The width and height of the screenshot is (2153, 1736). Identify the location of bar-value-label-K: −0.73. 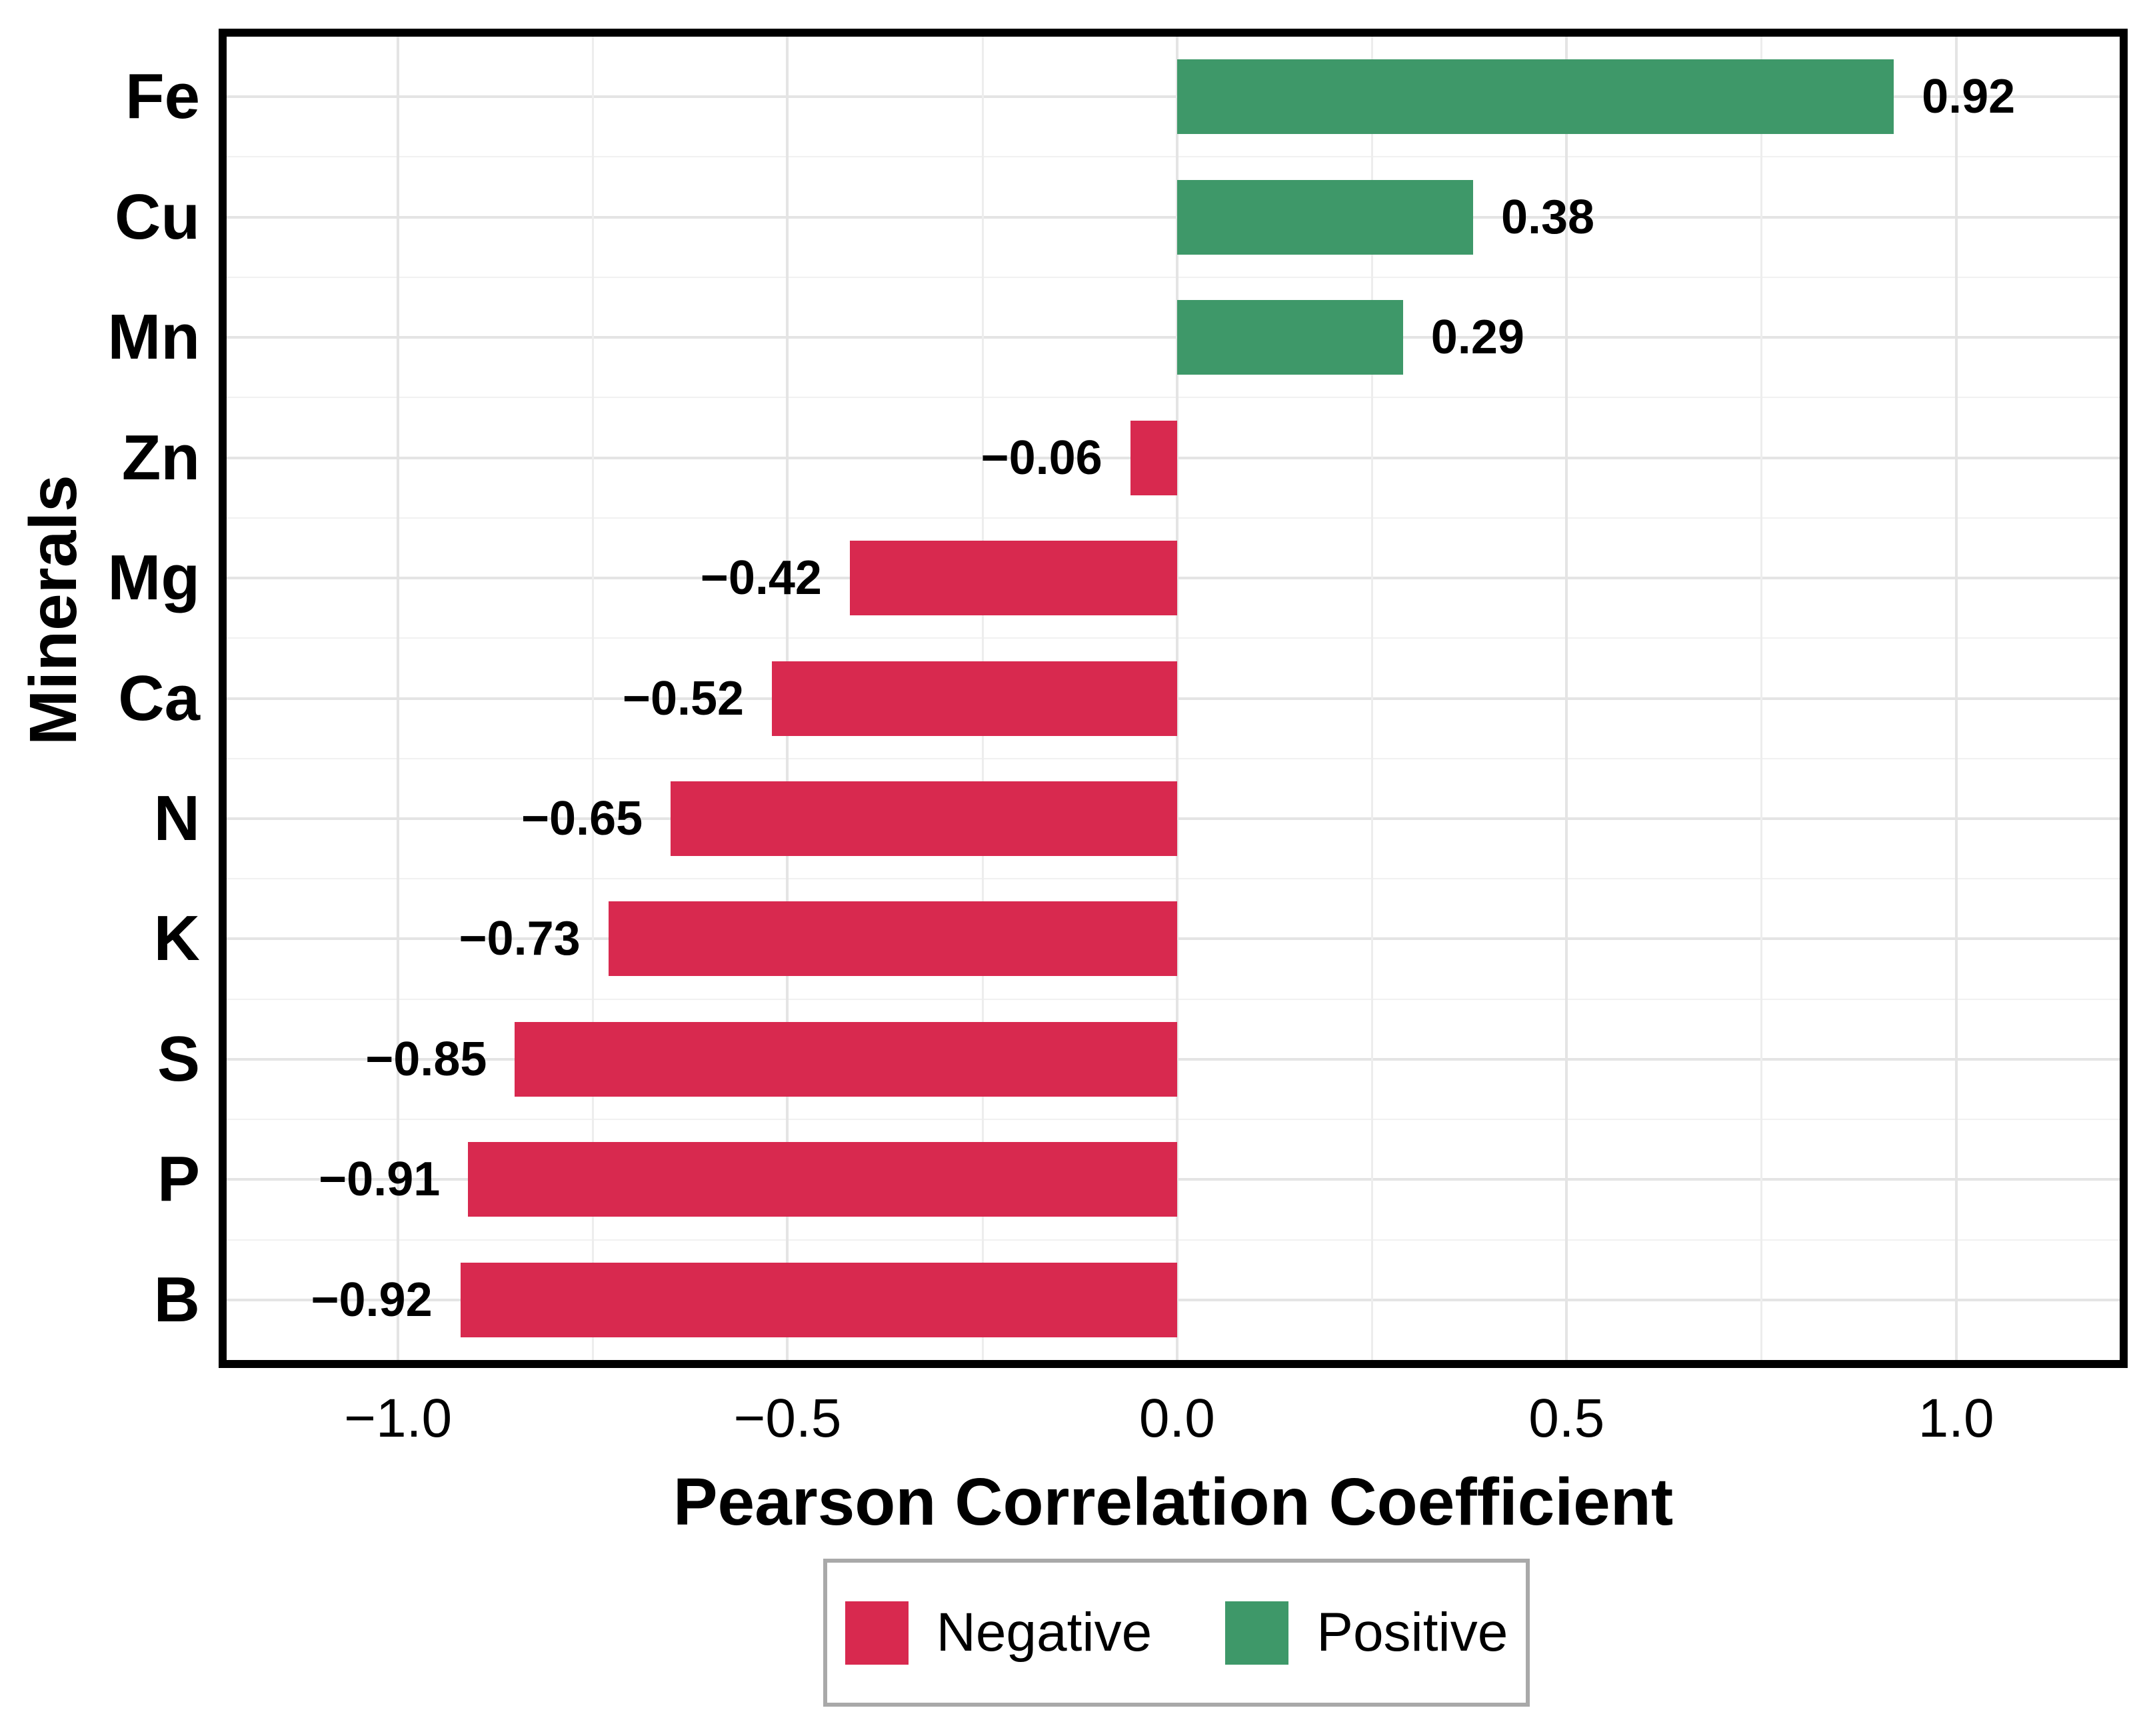
(520, 939).